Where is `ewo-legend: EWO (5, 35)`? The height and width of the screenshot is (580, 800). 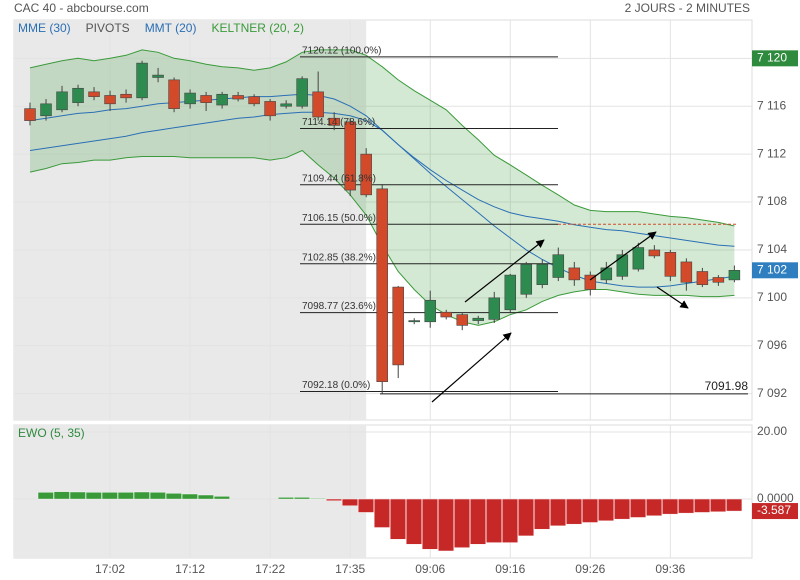 ewo-legend: EWO (5, 35) is located at coordinates (51, 433).